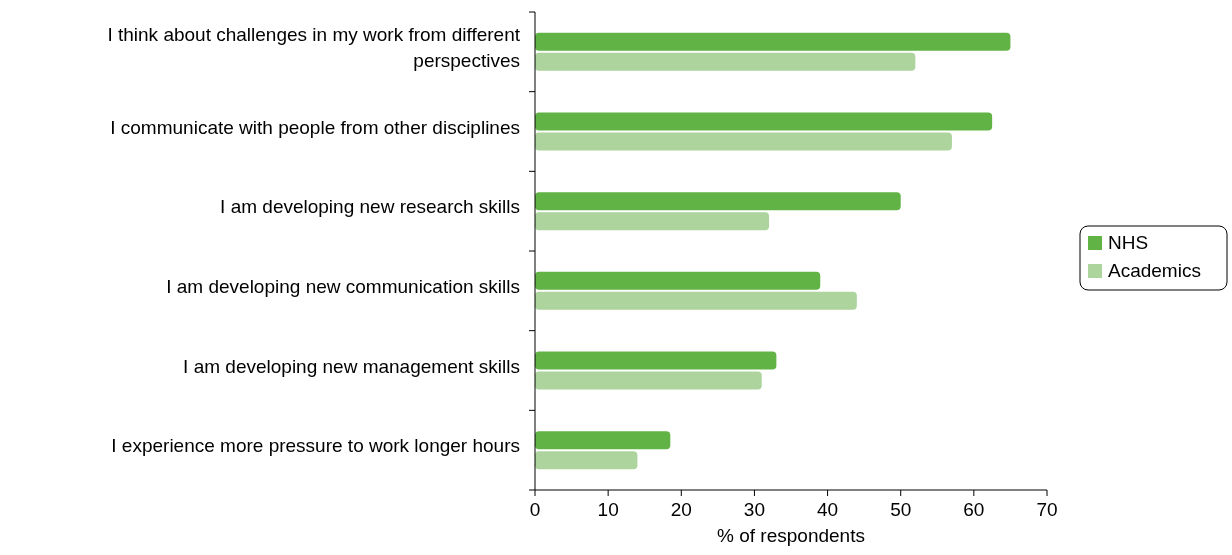 This screenshot has width=1232, height=555. Describe the element at coordinates (828, 509) in the screenshot. I see `x-tick-label: 40` at that location.